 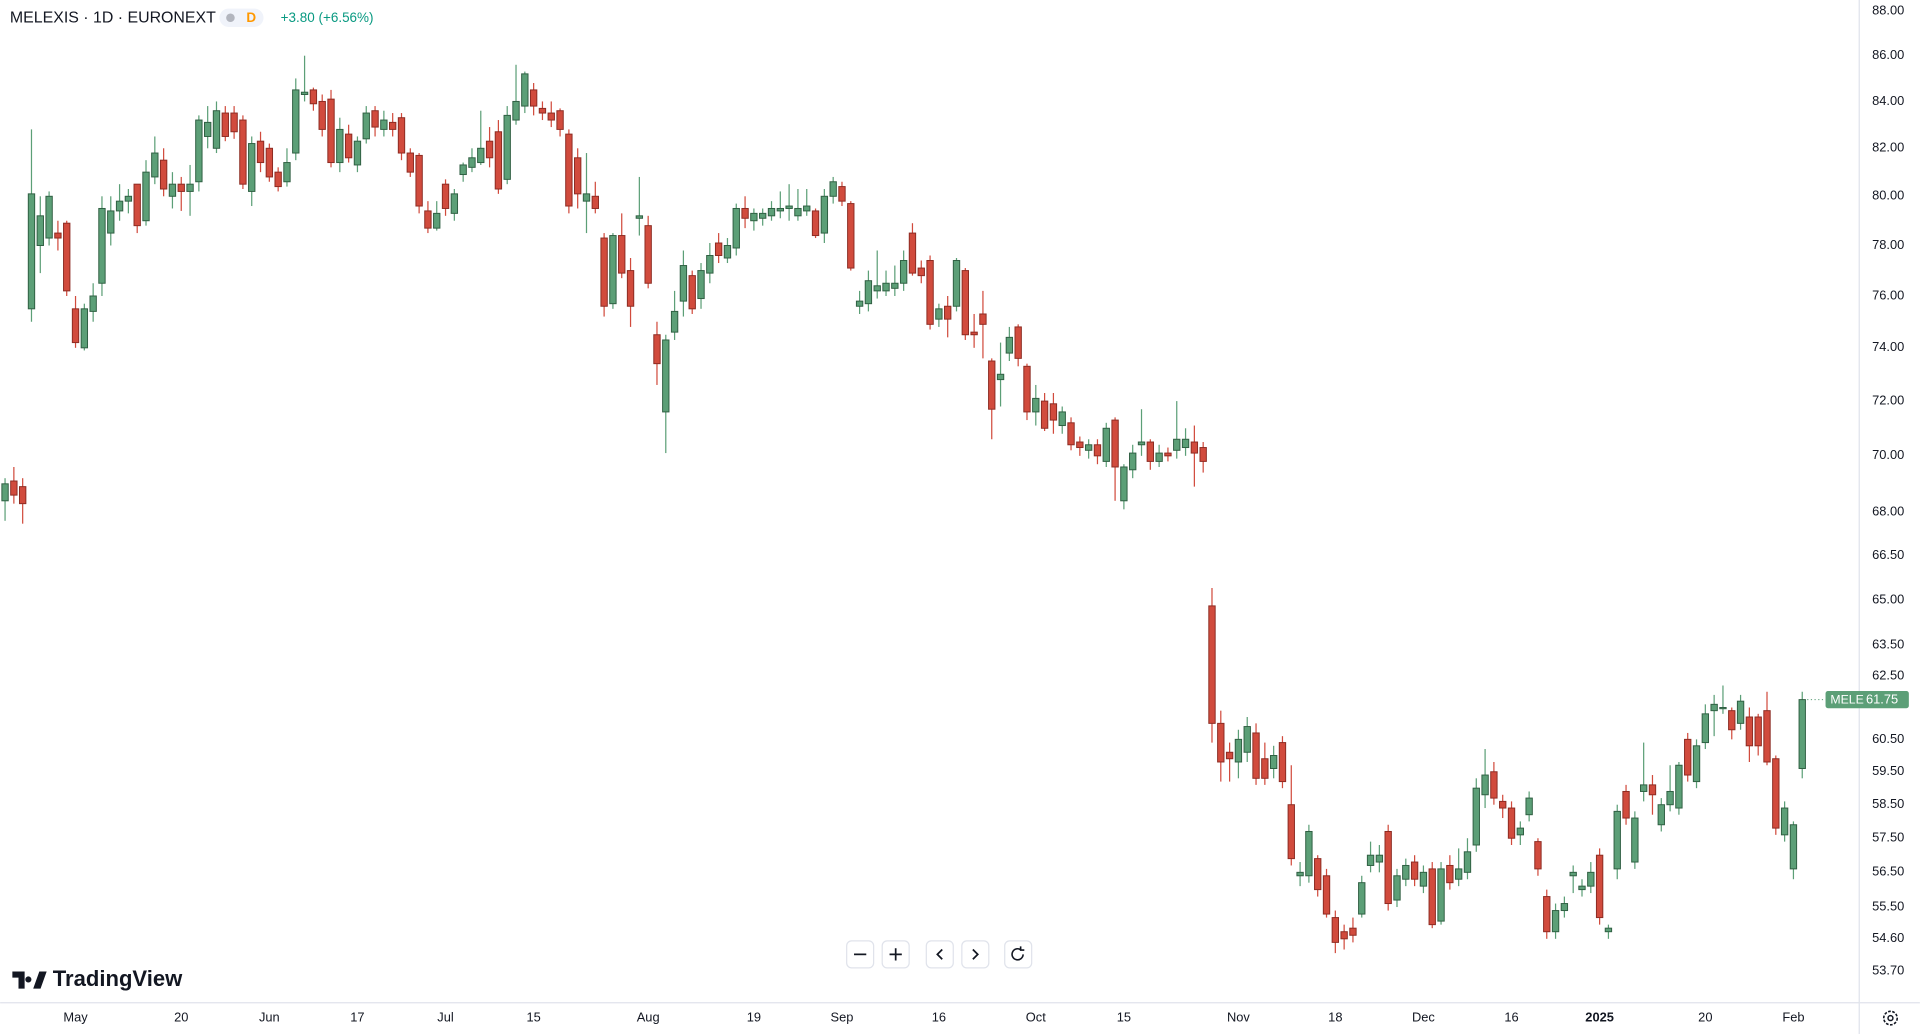 I want to click on y-tick-label: 78.00, so click(x=1888, y=244).